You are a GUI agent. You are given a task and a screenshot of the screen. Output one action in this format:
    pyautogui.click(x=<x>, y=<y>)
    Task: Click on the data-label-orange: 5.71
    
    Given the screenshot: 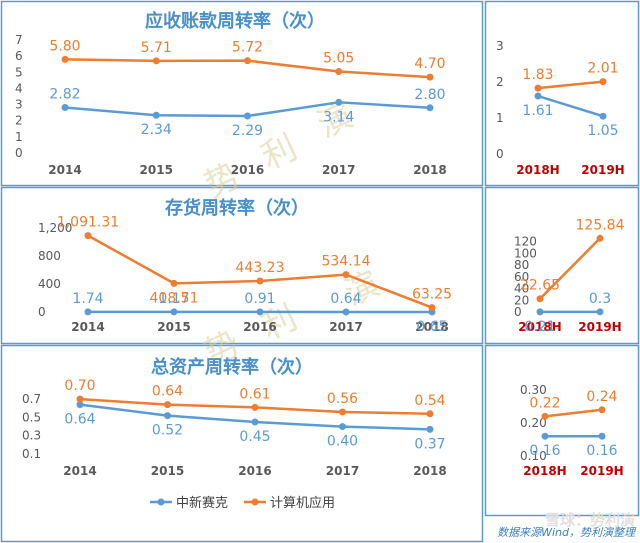 What is the action you would take?
    pyautogui.click(x=156, y=48)
    